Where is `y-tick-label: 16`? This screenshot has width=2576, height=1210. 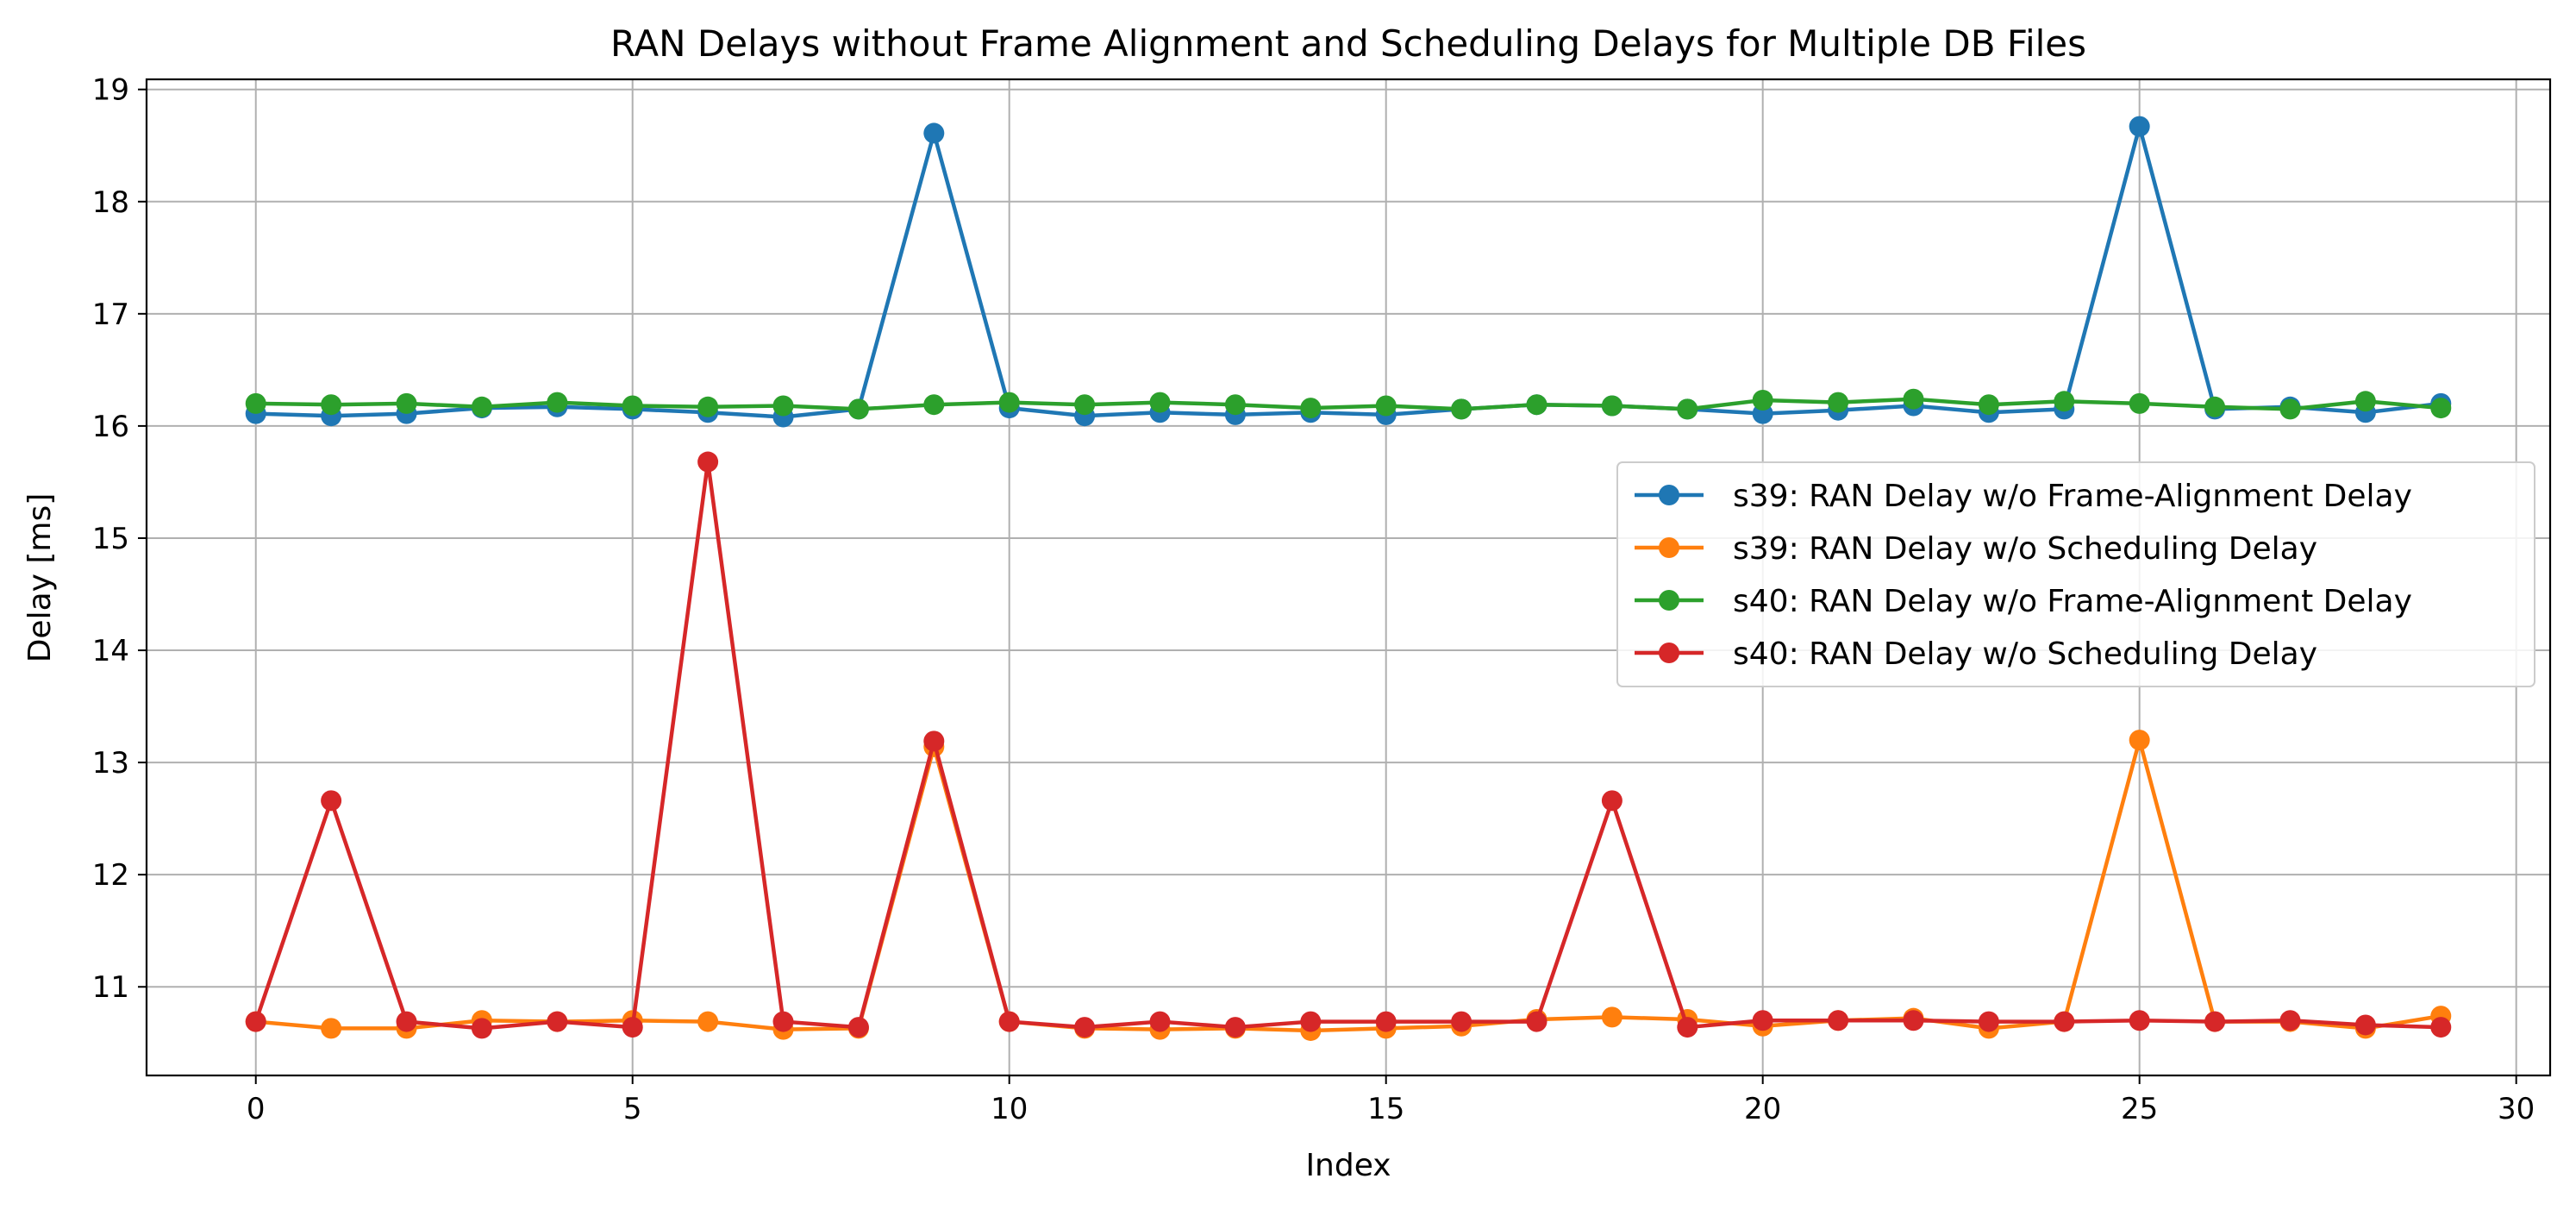
y-tick-label: 16 is located at coordinates (111, 427).